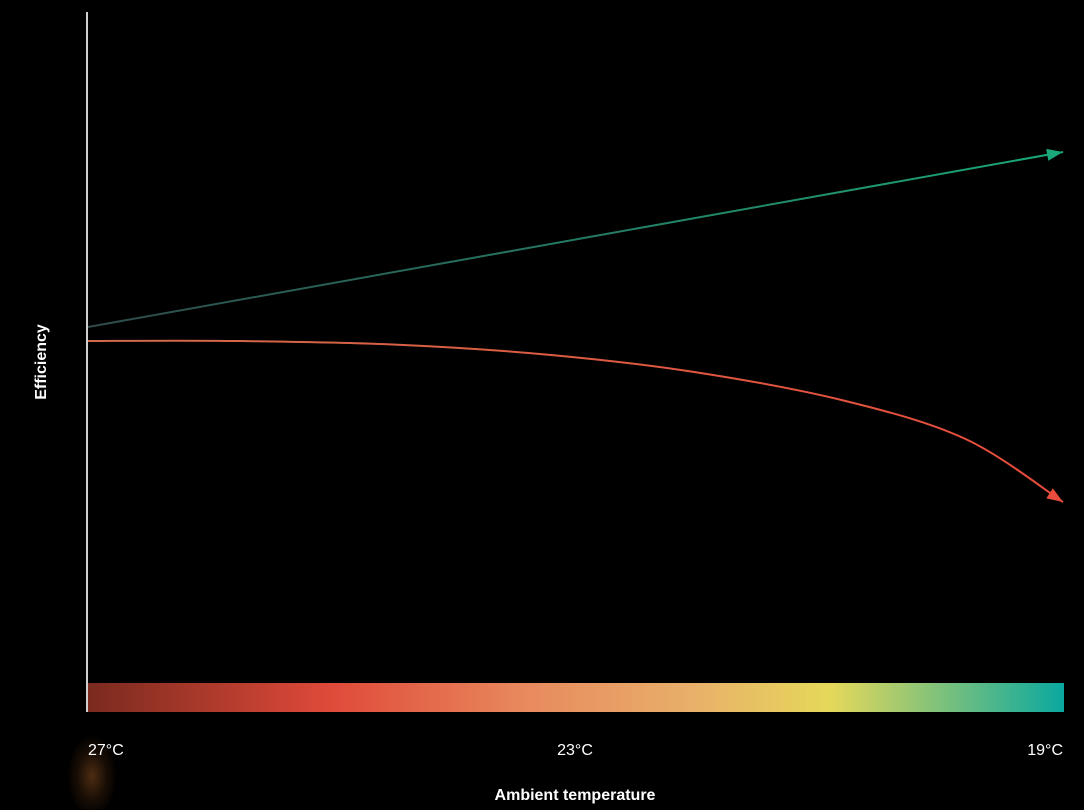  What do you see at coordinates (1045, 750) in the screenshot?
I see `x-tick-label-19: 19°C` at bounding box center [1045, 750].